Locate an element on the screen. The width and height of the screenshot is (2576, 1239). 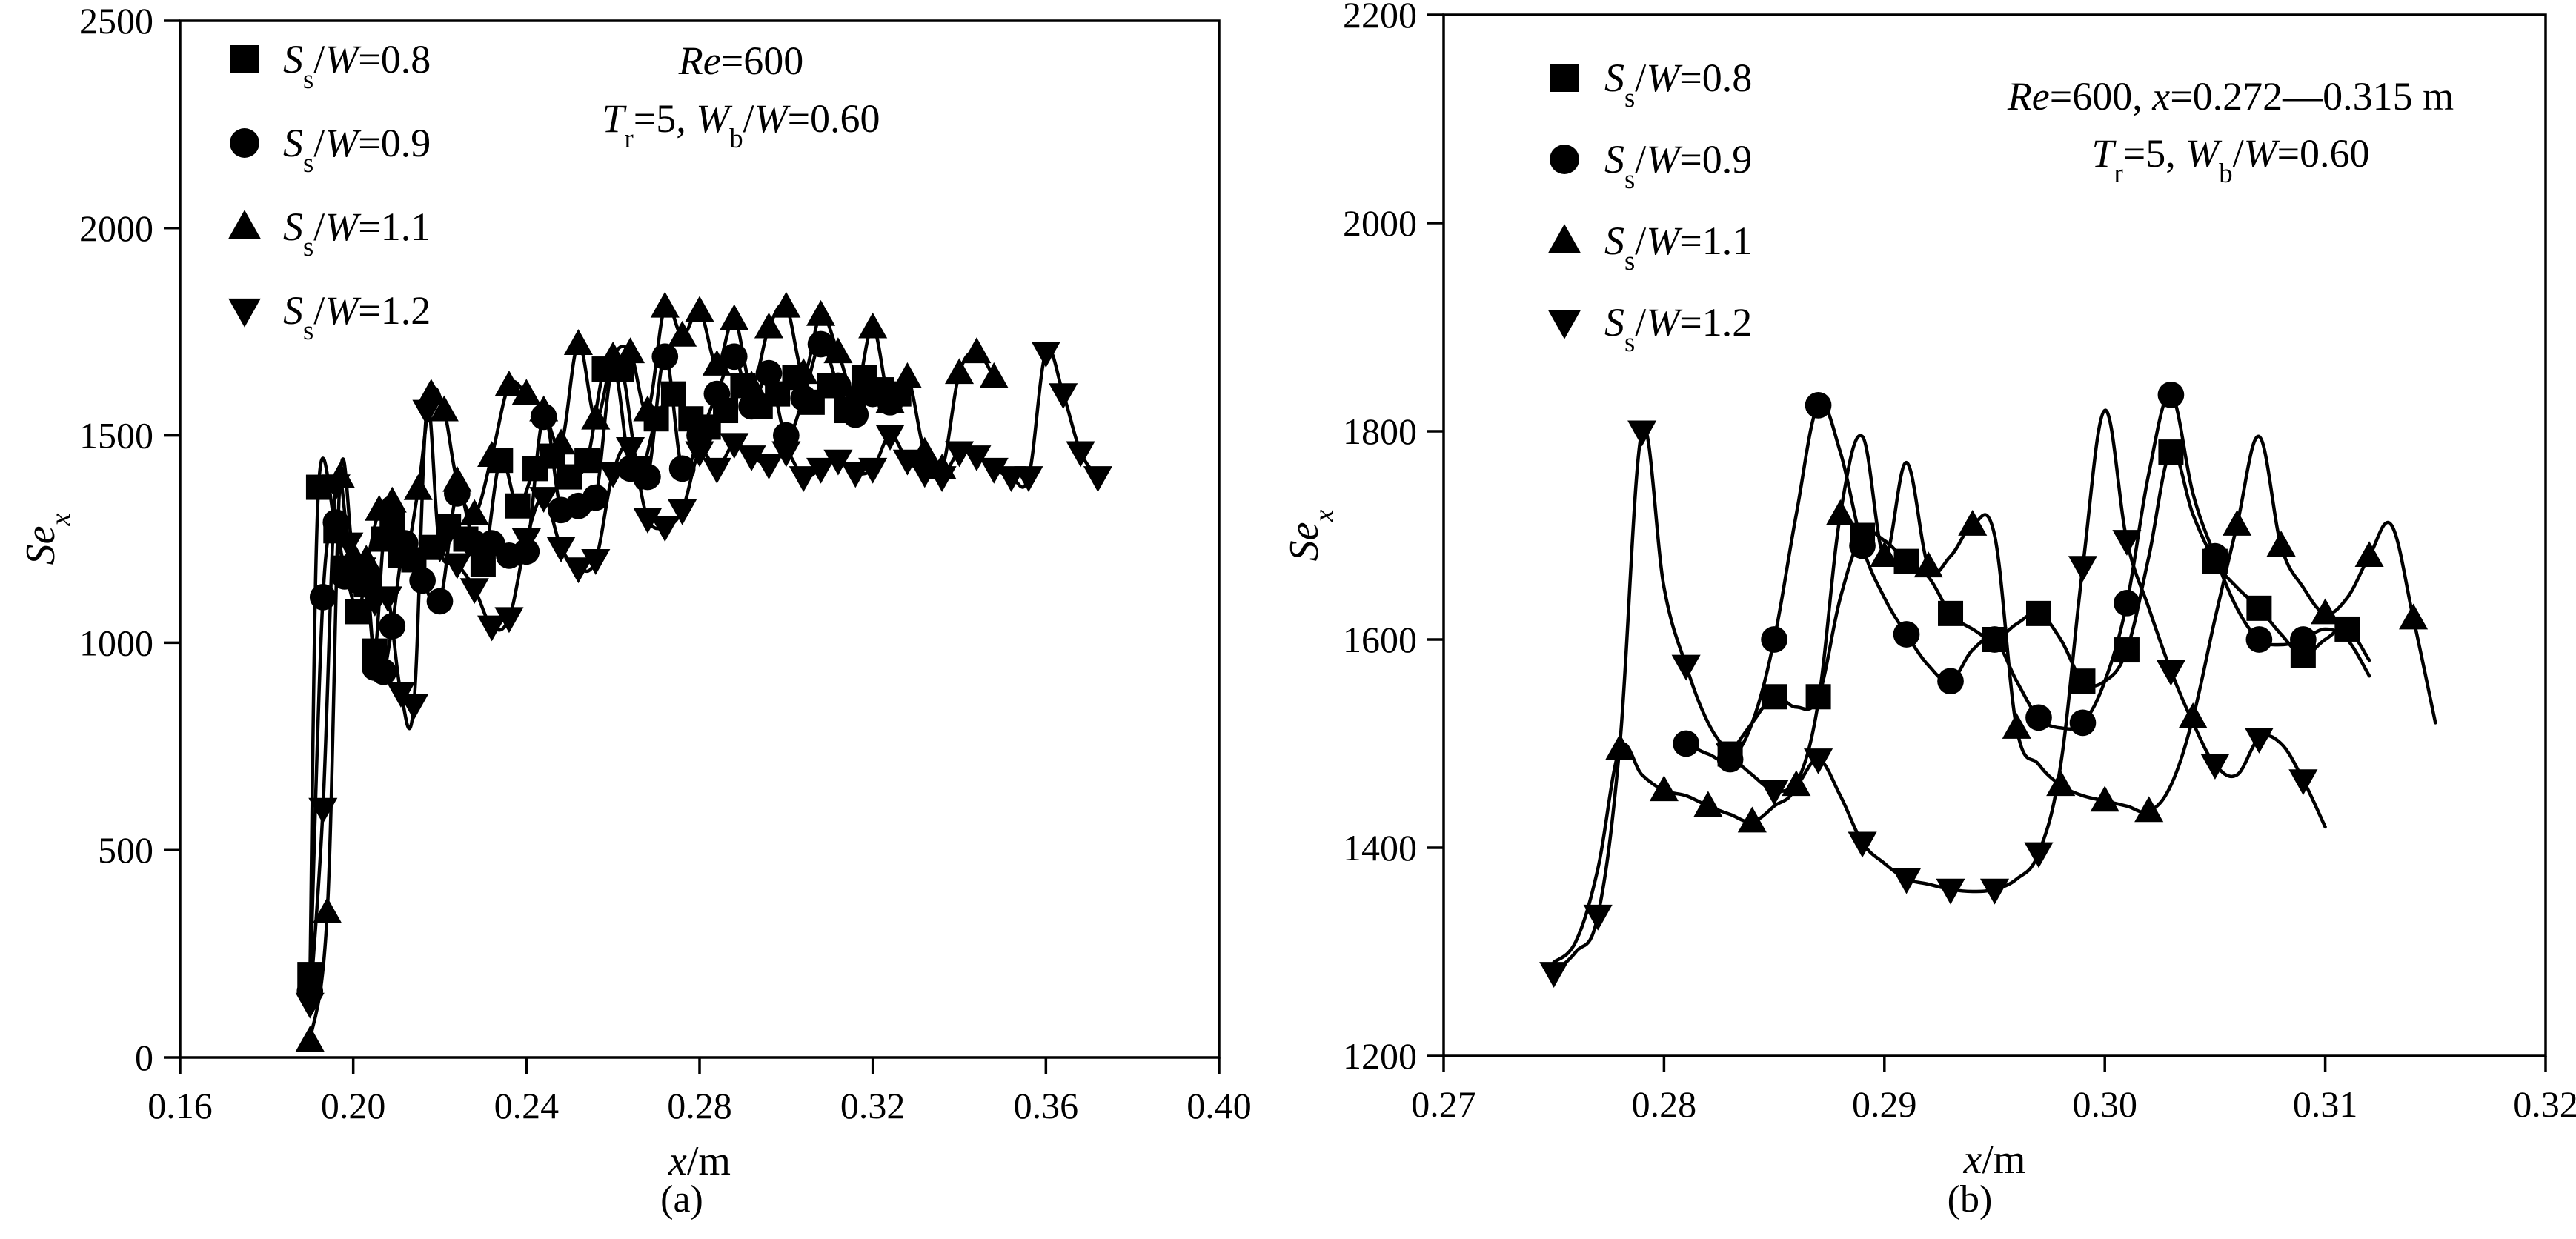
legend-label: Ss/W=0.8 is located at coordinates (357, 65).